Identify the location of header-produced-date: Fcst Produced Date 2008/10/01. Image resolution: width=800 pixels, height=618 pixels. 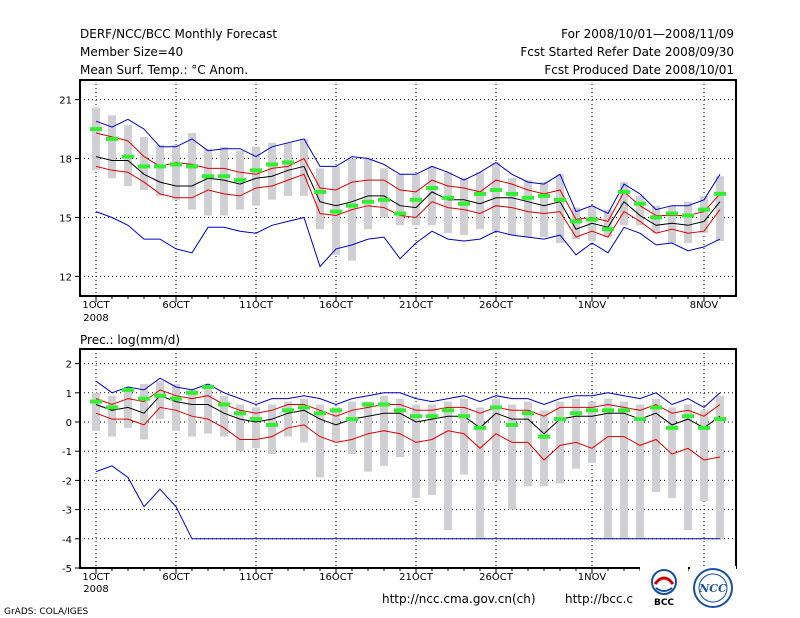
(639, 70).